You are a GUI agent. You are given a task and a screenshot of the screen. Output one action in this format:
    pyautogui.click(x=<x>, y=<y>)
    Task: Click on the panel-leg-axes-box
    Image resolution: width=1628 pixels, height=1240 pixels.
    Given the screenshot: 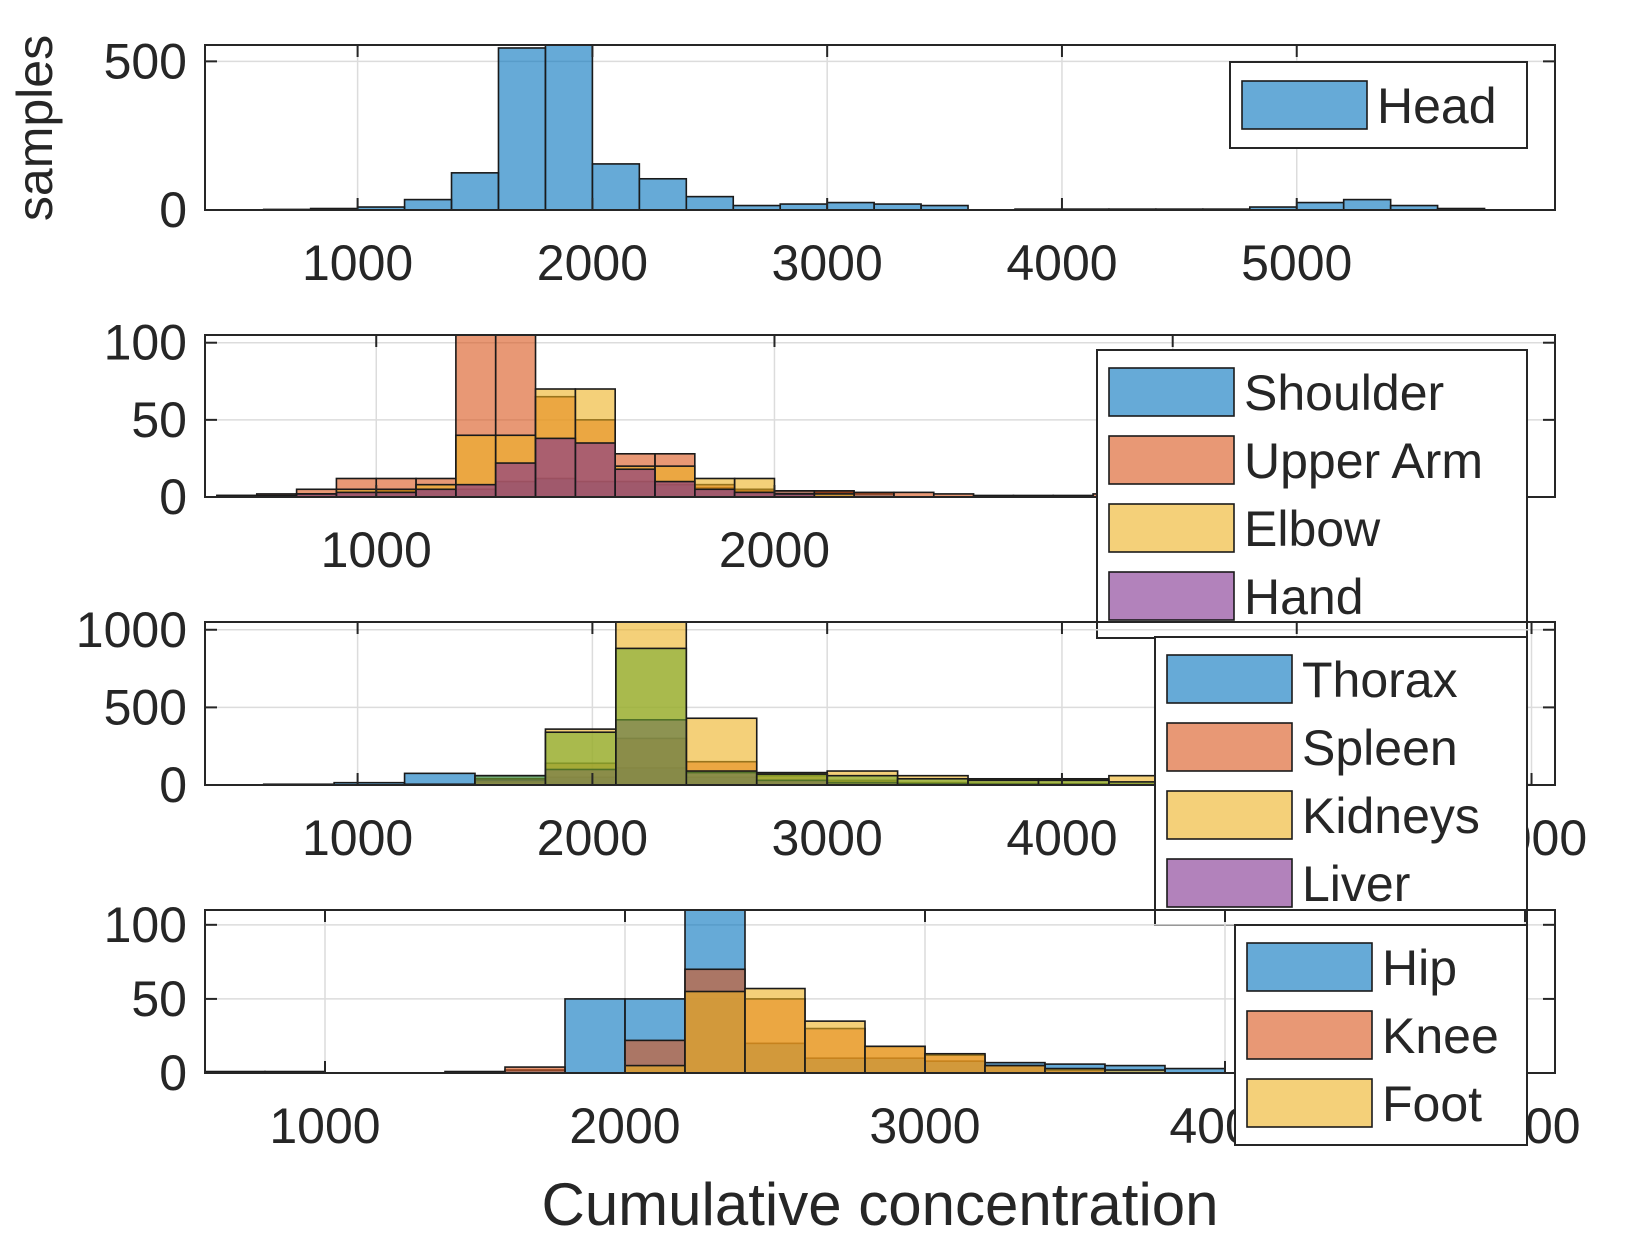 What is the action you would take?
    pyautogui.click(x=880, y=991)
    